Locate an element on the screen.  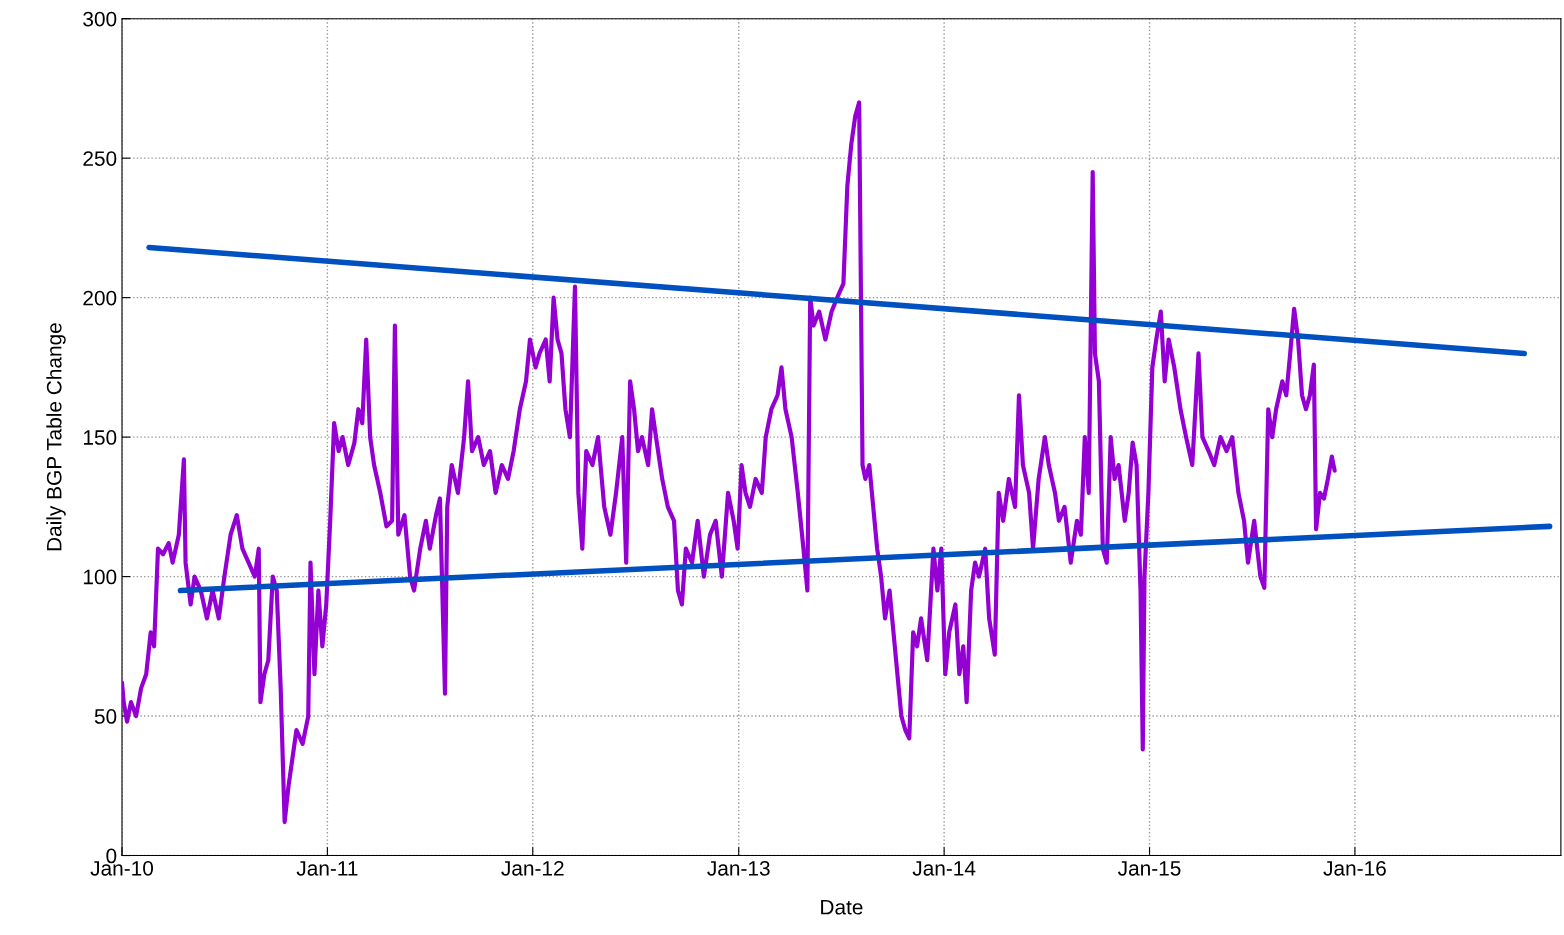
y-tick-label: 100 is located at coordinates (100, 577).